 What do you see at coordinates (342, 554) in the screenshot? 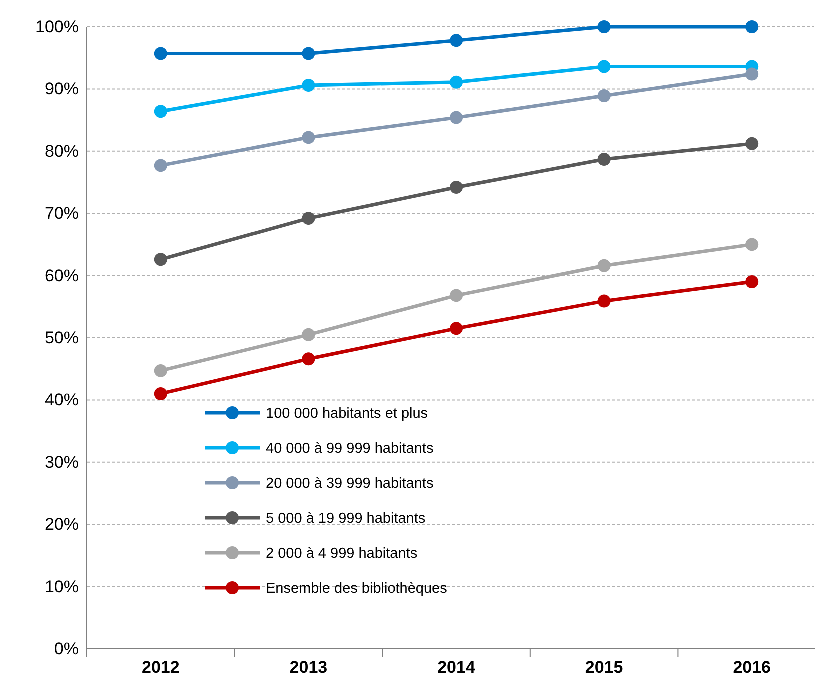
I see `legend-label: 2 000 à 4 999 habitants` at bounding box center [342, 554].